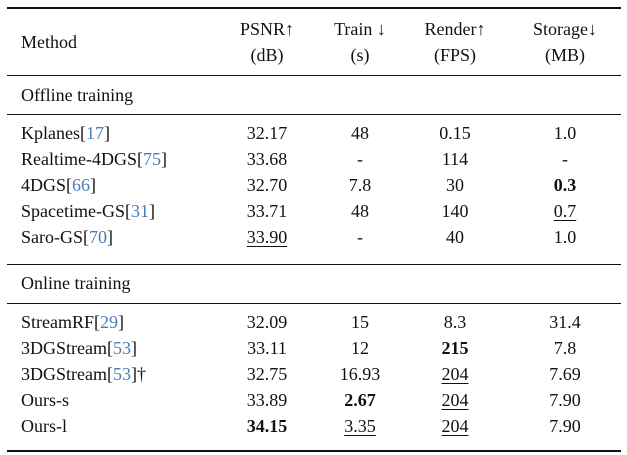 The width and height of the screenshot is (627, 455). What do you see at coordinates (267, 29) in the screenshot?
I see `header-psnr: PSNR↑` at bounding box center [267, 29].